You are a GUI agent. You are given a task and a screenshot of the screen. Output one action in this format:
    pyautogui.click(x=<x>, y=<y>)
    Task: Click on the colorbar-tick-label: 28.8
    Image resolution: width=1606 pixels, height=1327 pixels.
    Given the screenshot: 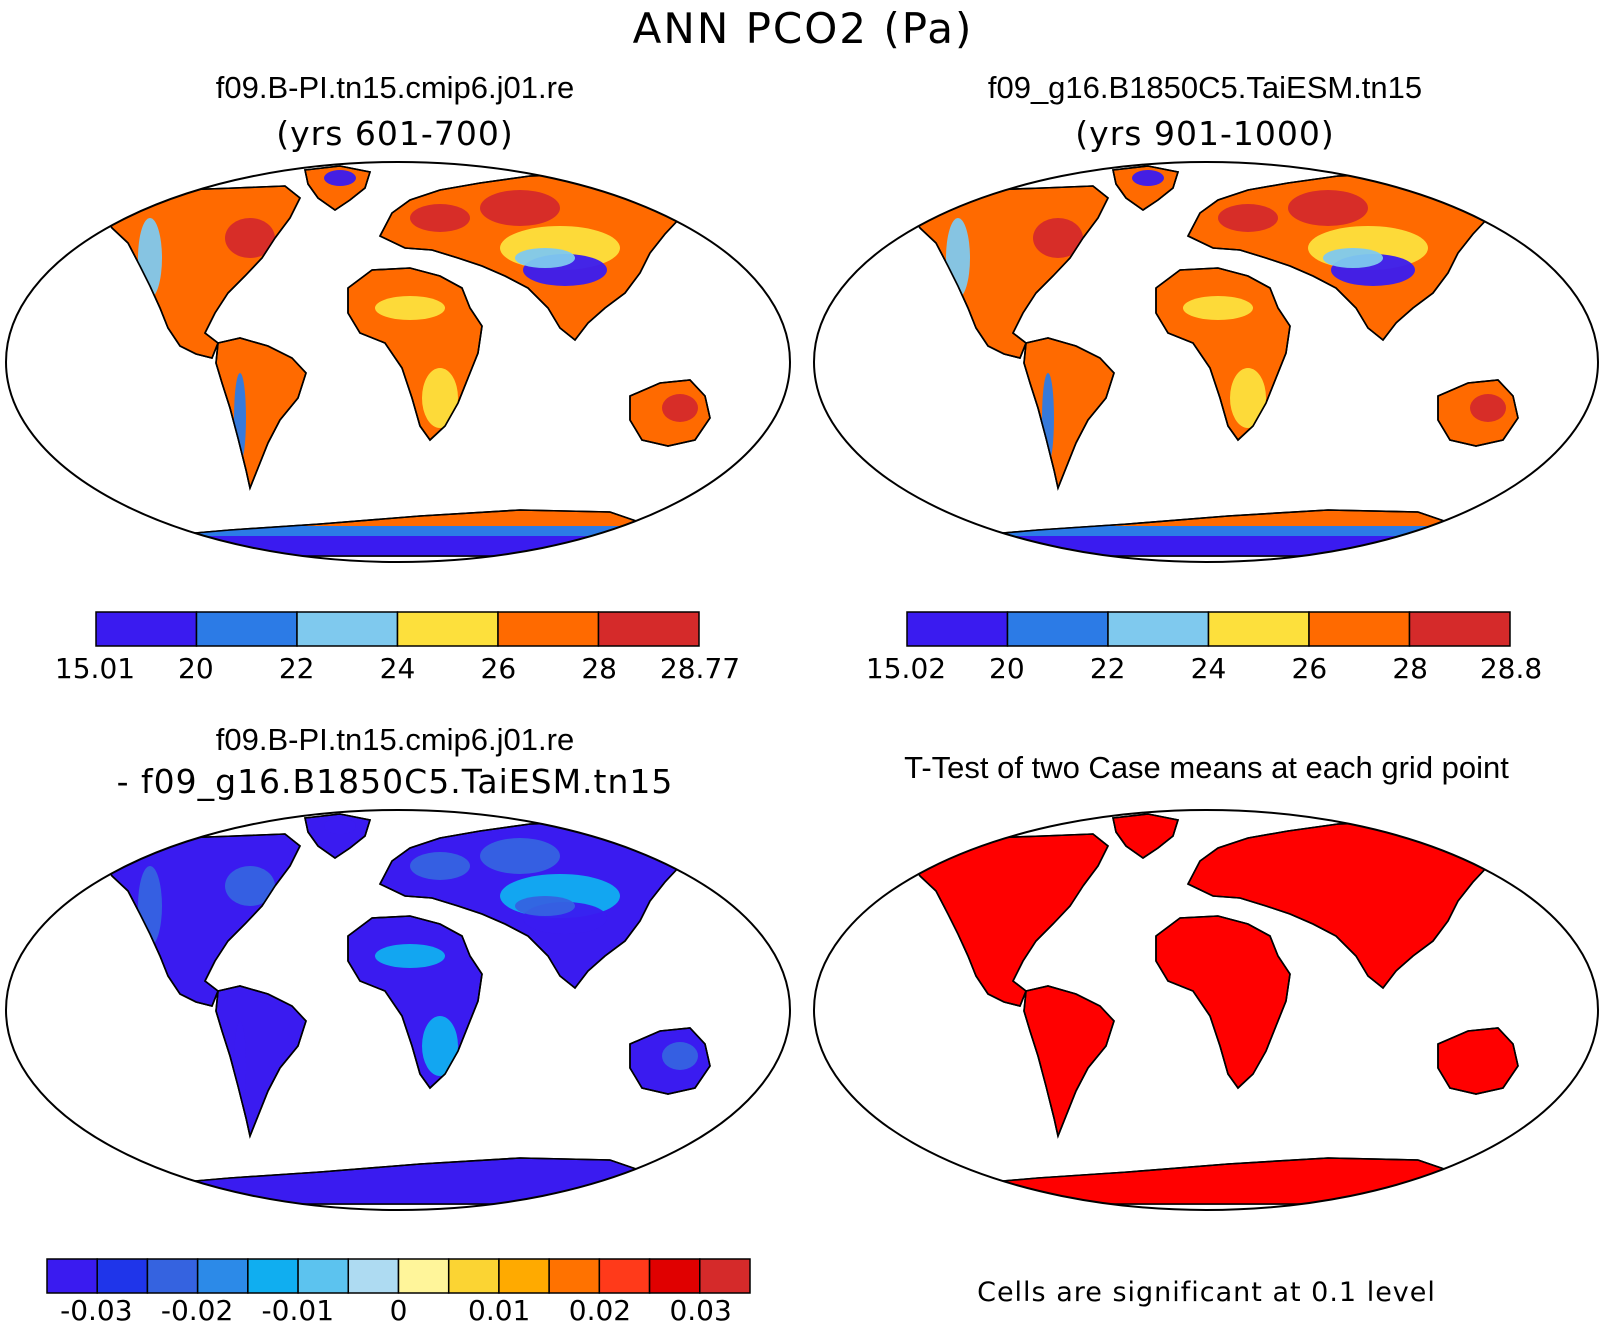 What is the action you would take?
    pyautogui.click(x=1511, y=668)
    